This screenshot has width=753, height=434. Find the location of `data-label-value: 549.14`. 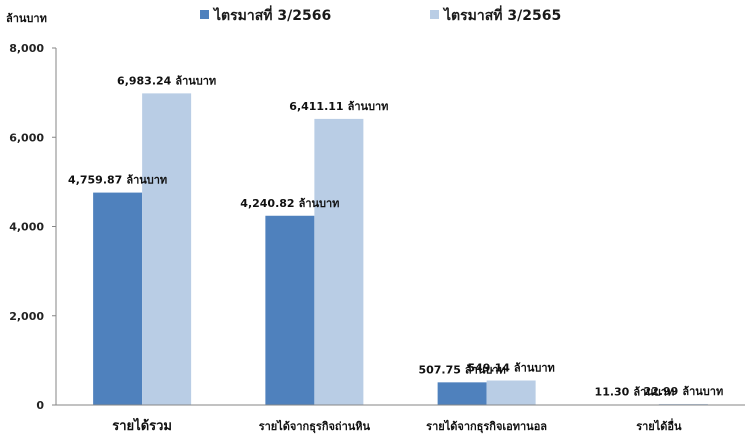

data-label-value: 549.14 is located at coordinates (488, 367).